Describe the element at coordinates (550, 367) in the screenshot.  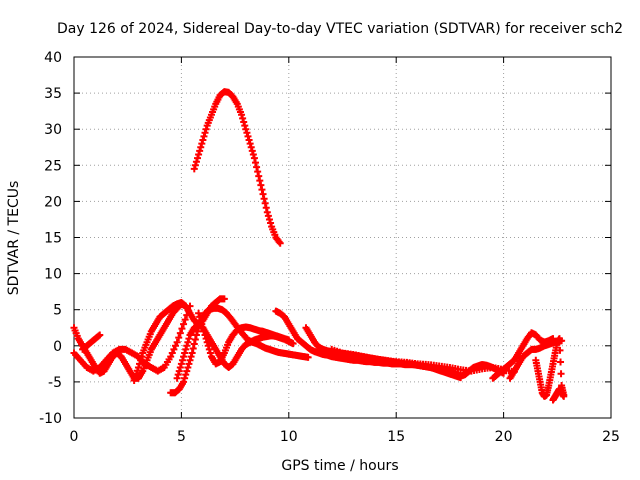
I see `series-arc-m` at that location.